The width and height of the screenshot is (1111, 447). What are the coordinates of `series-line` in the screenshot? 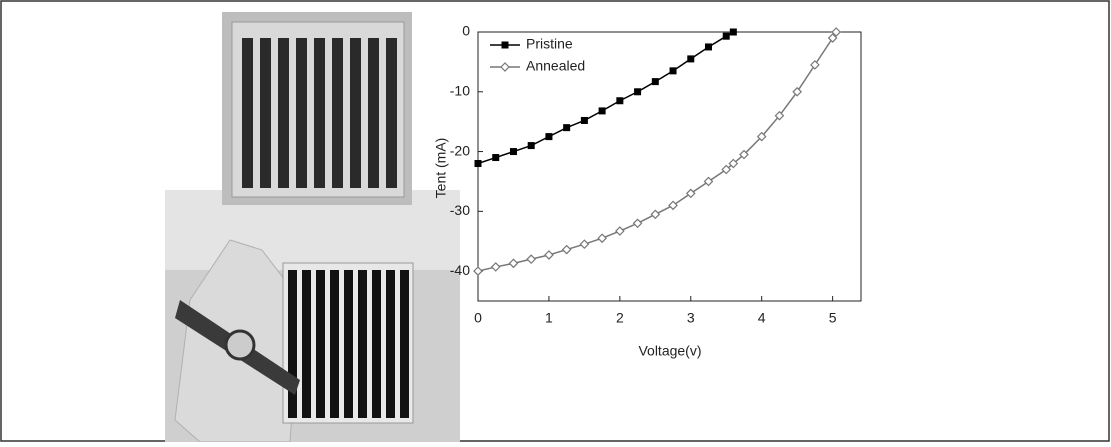 It's located at (605, 98).